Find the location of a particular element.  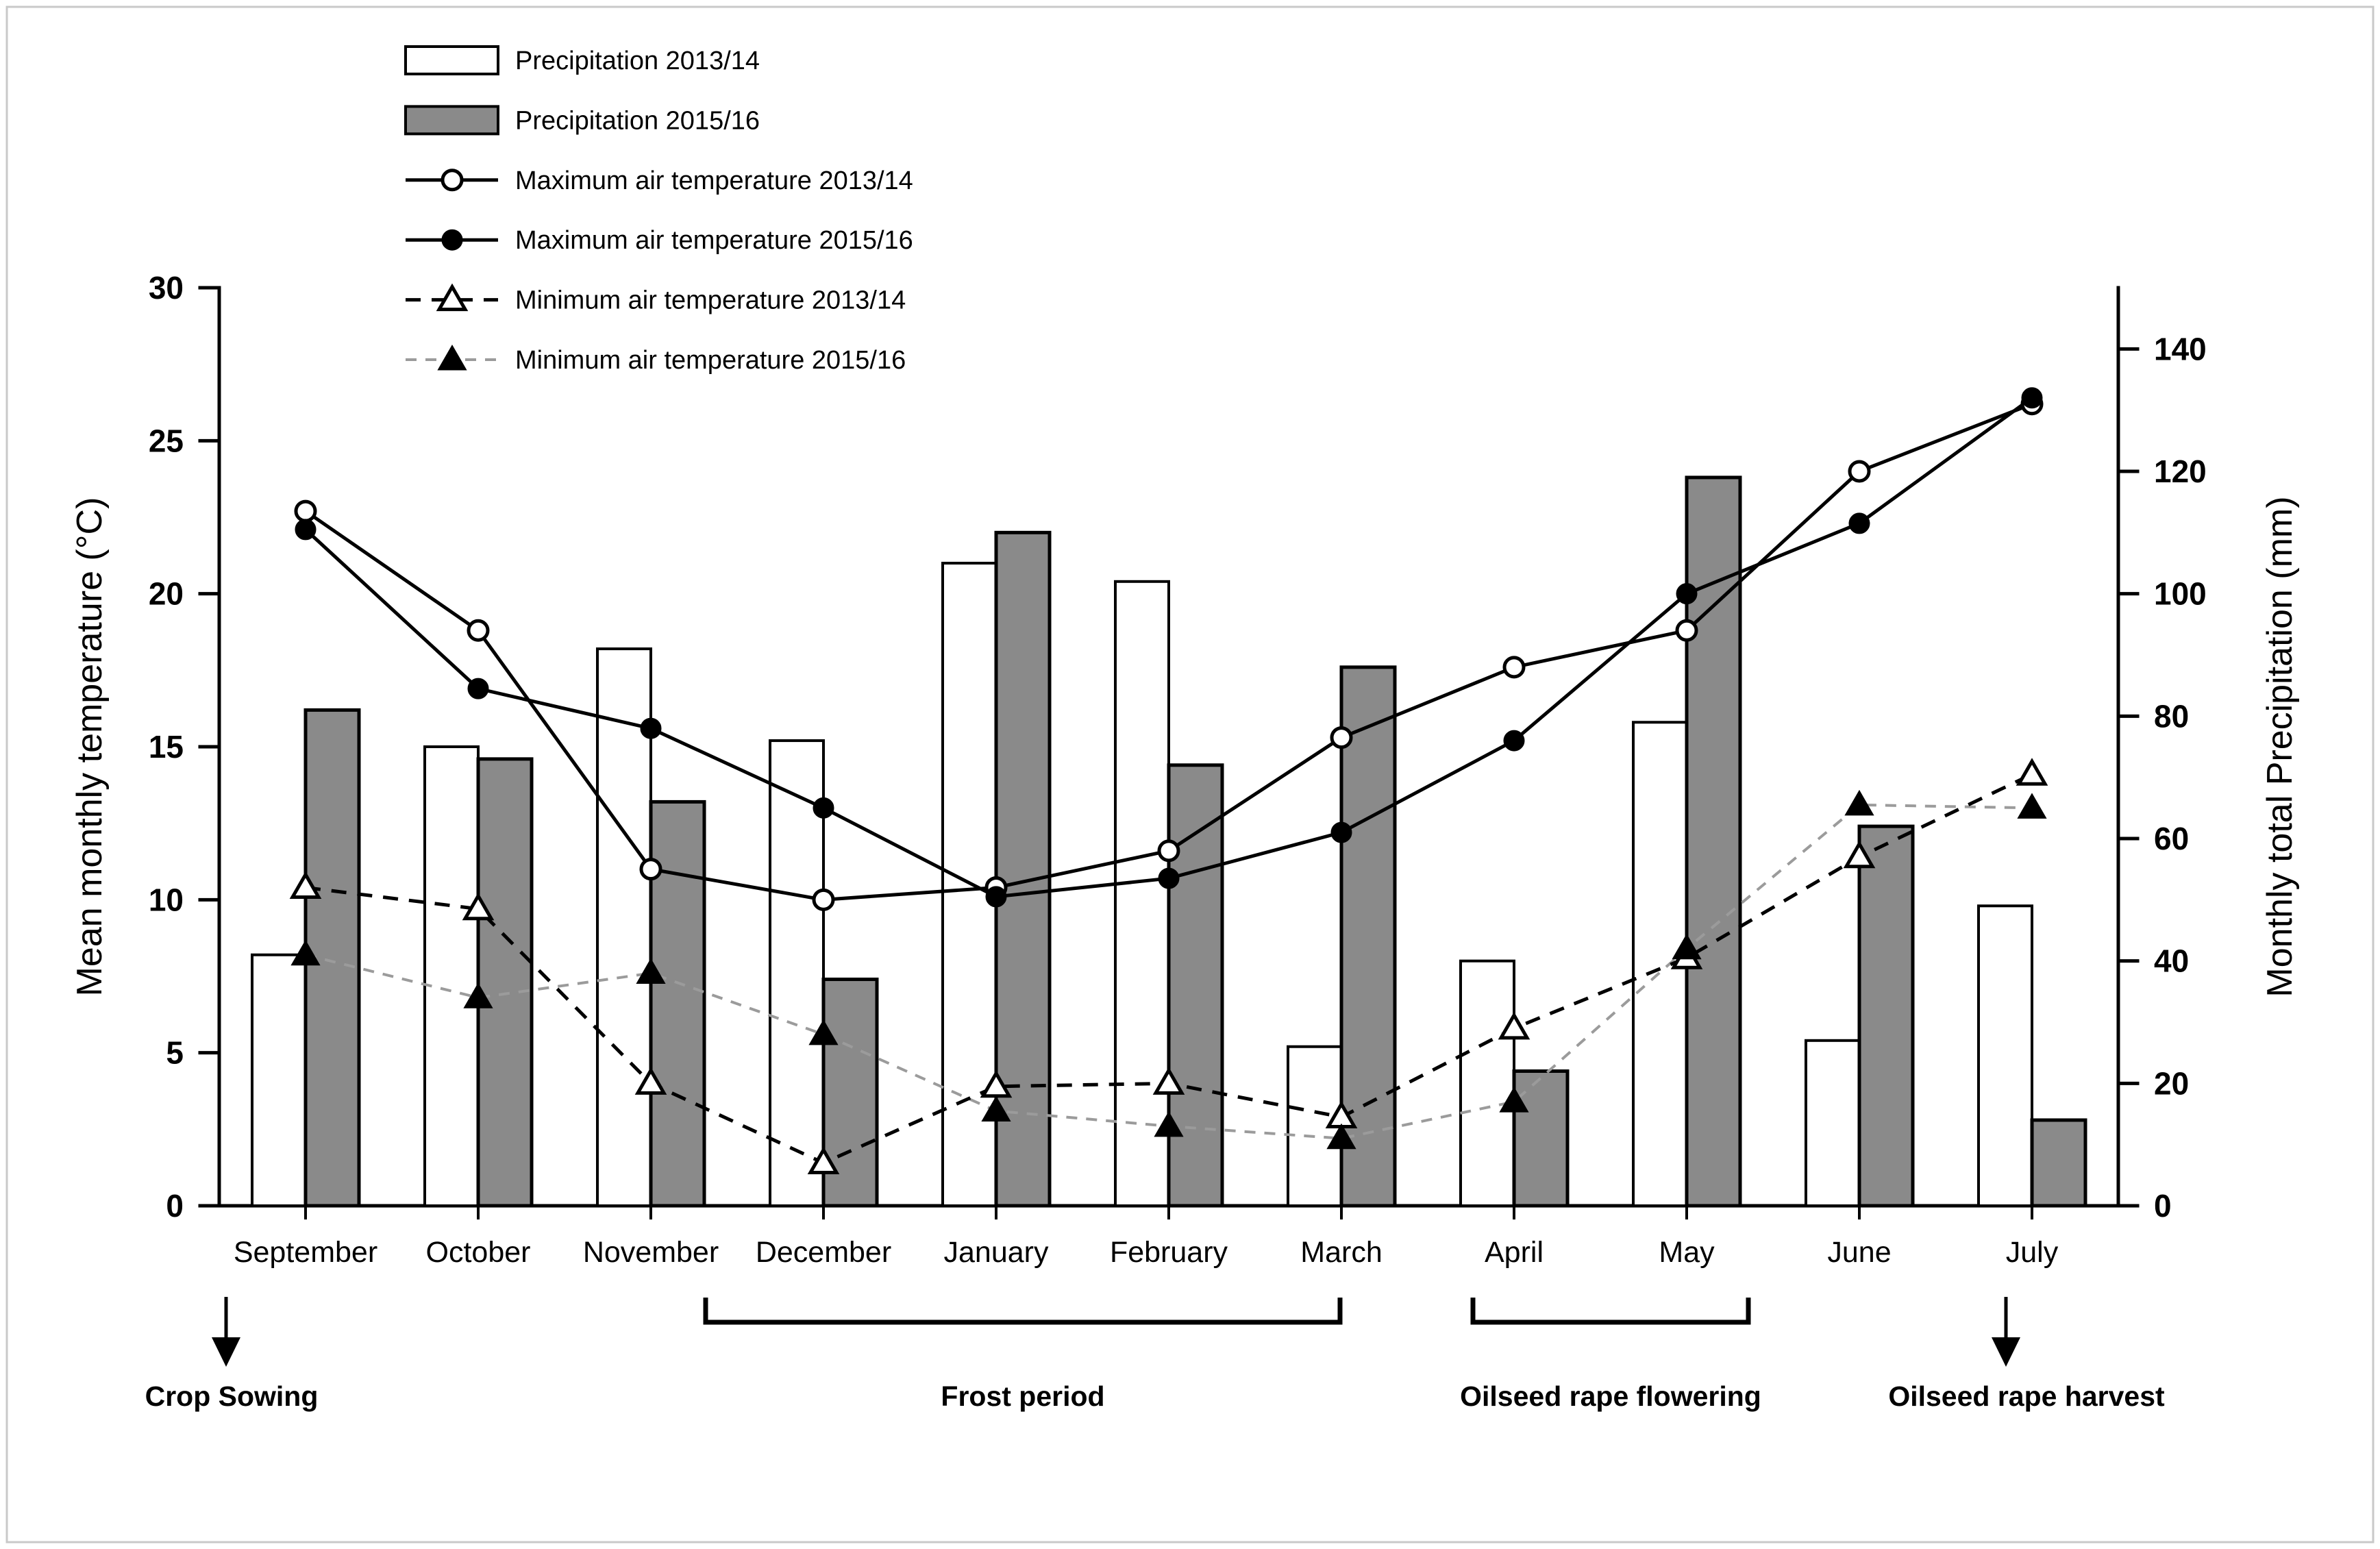

right-axis-tick-label: 120 is located at coordinates (2180, 471).